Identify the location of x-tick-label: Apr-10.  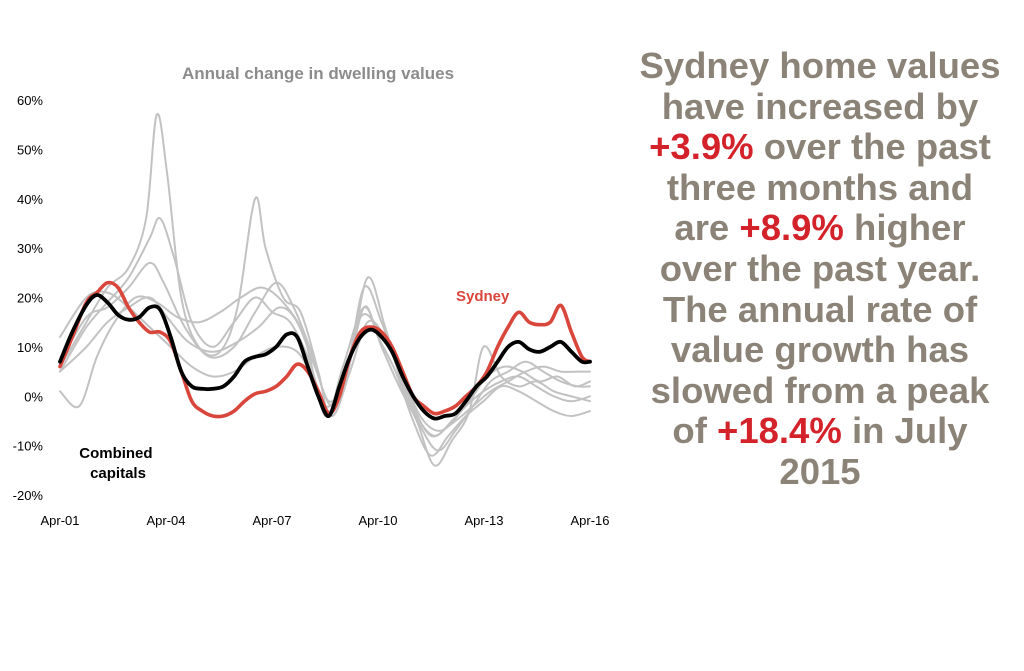
(377, 520).